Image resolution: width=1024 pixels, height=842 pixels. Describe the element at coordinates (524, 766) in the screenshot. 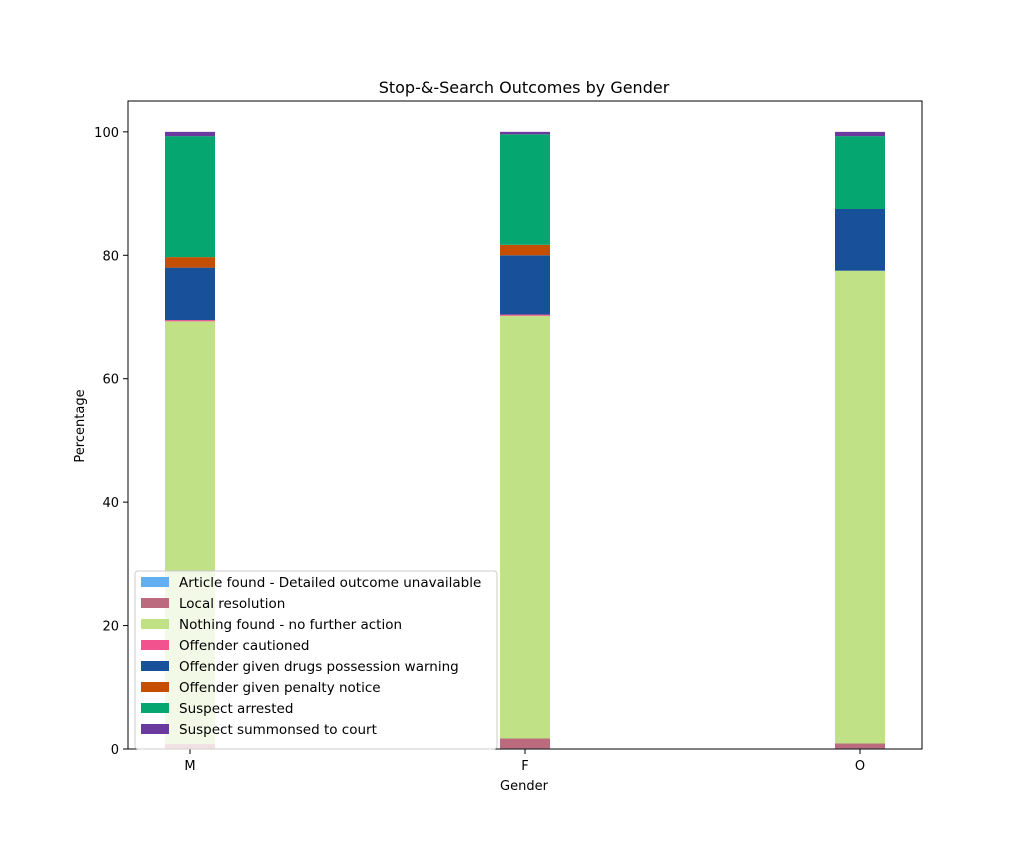

I see `x-tick-label: F` at that location.